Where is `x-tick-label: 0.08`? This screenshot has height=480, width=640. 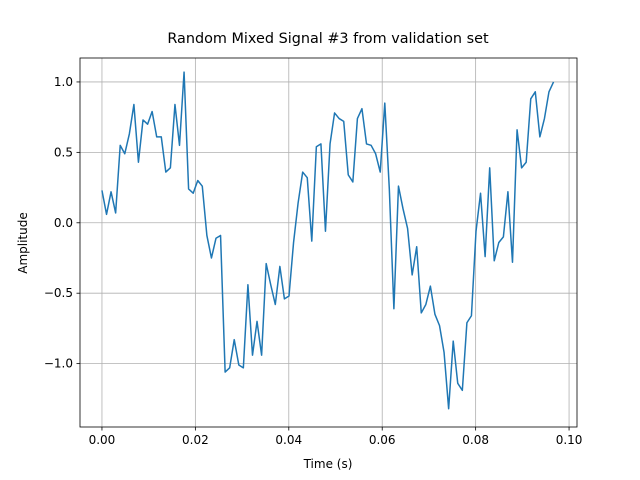
x-tick-label: 0.08 is located at coordinates (475, 440).